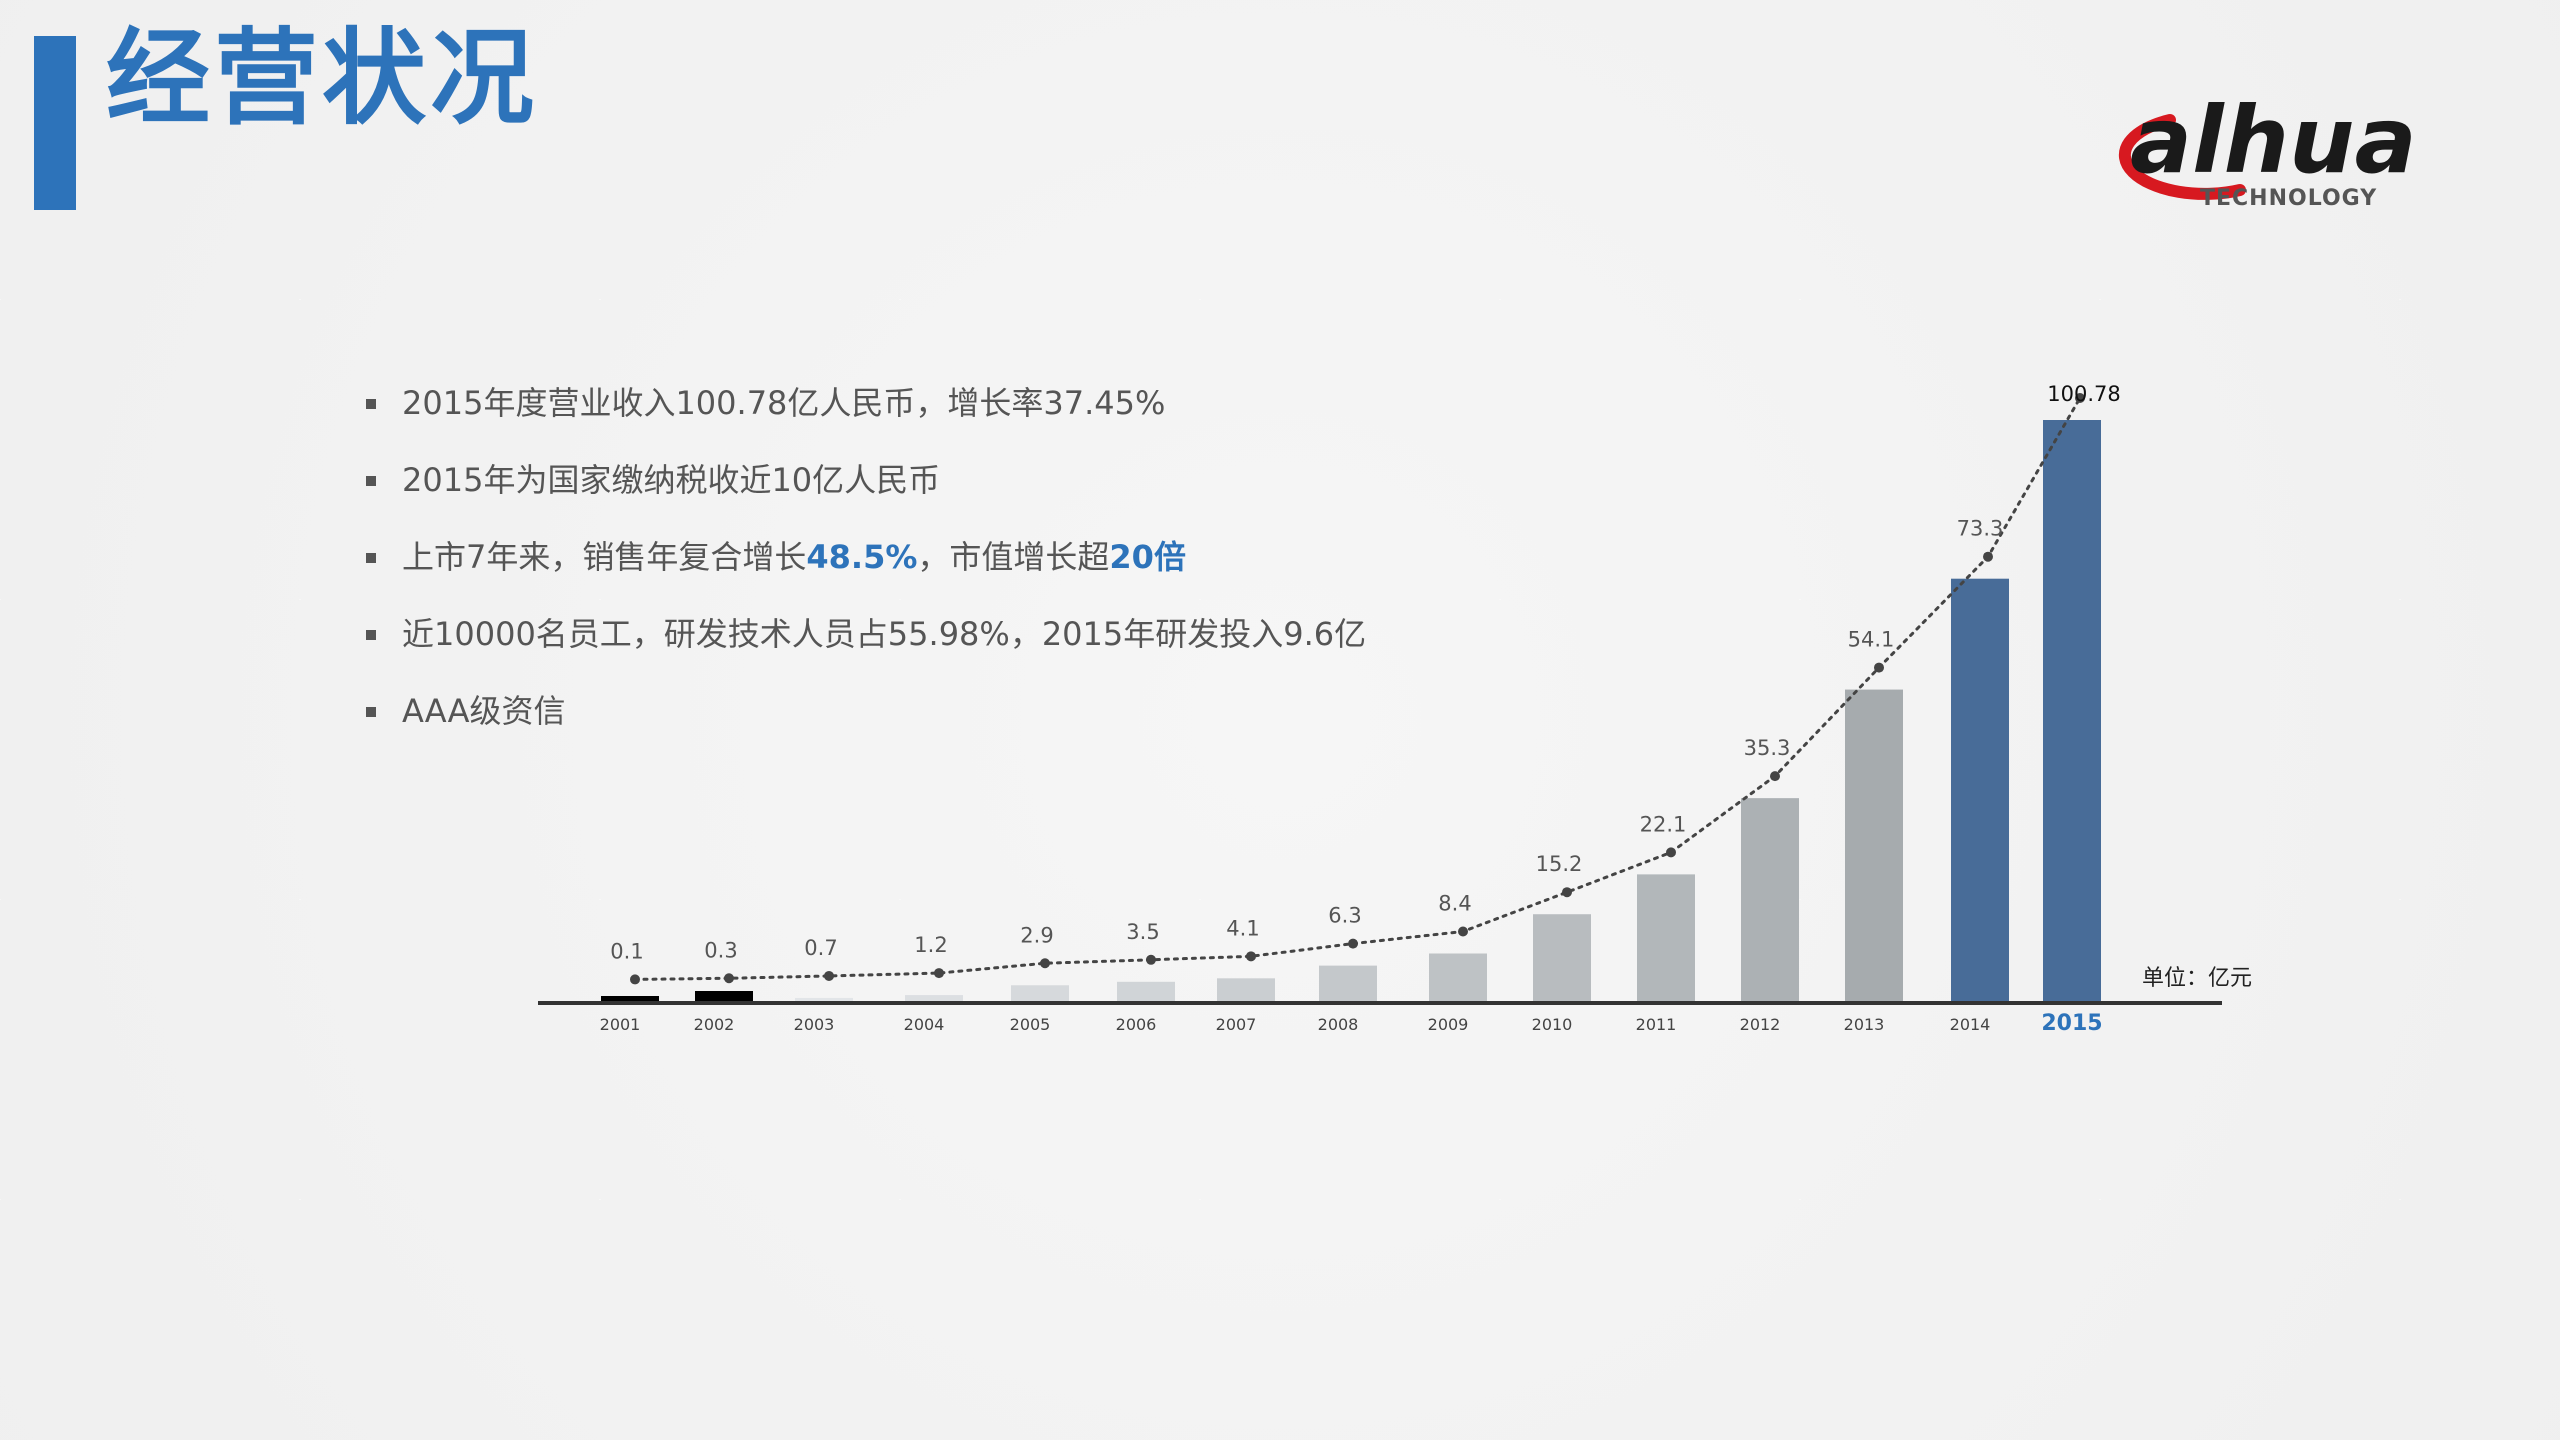 This screenshot has height=1440, width=2560. Describe the element at coordinates (1767, 748) in the screenshot. I see `value-label-2012: 35.3` at that location.